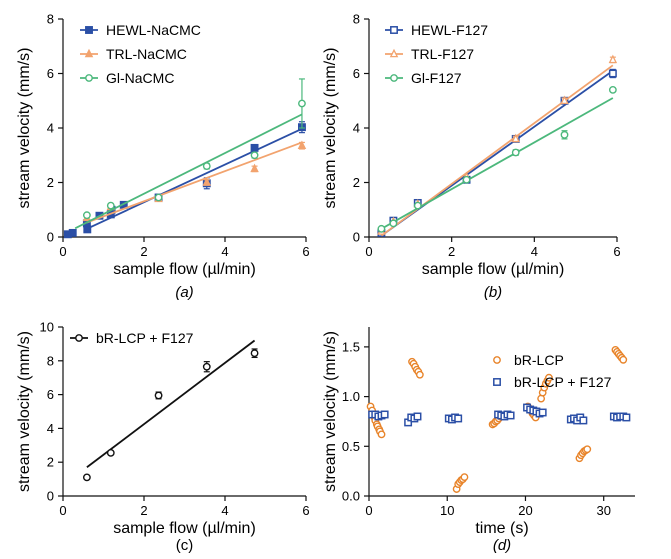 Image resolution: width=671 pixels, height=559 pixels. Describe the element at coordinates (50, 128) in the screenshot. I see `y-tick-label: 4` at that location.